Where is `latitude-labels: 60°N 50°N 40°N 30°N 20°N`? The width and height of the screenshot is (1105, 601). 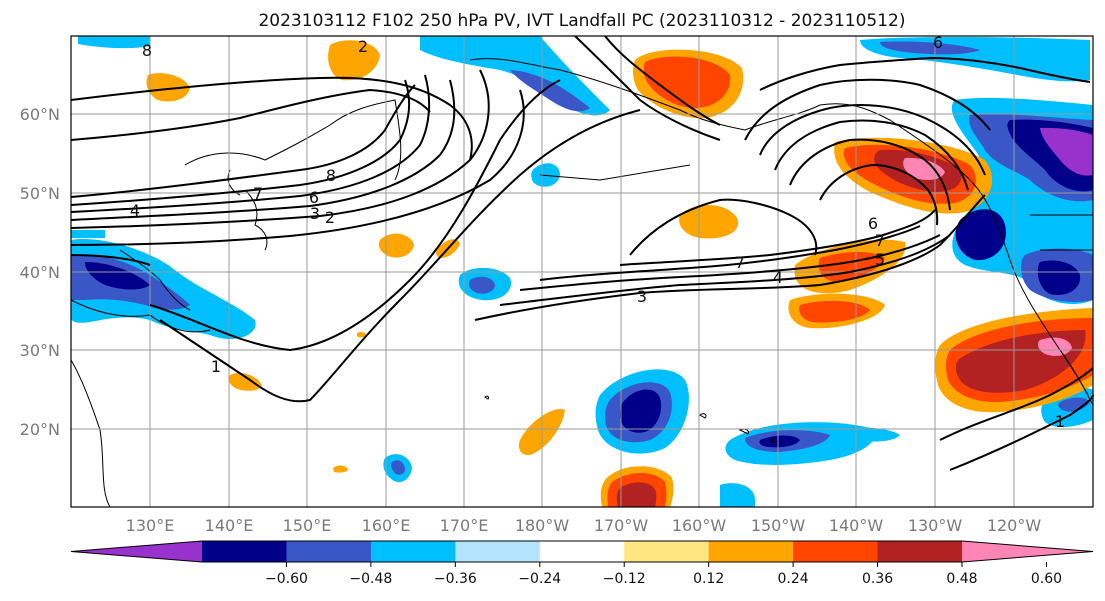
latitude-labels: 60°N 50°N 40°N 30°N 20°N is located at coordinates (40, 272).